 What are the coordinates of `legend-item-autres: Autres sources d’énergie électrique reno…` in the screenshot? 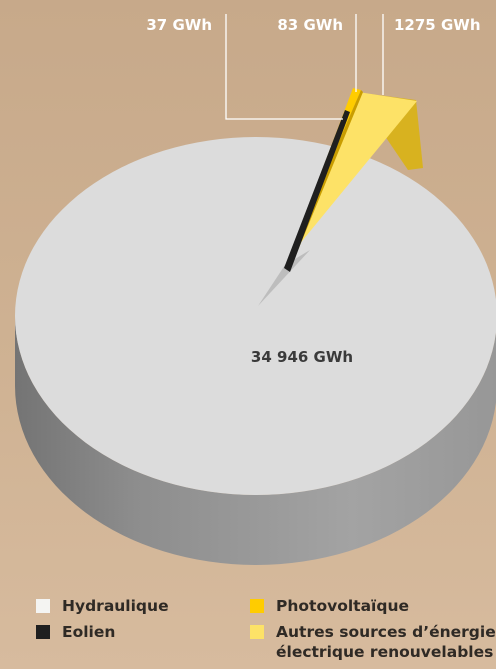 It's located at (373, 642).